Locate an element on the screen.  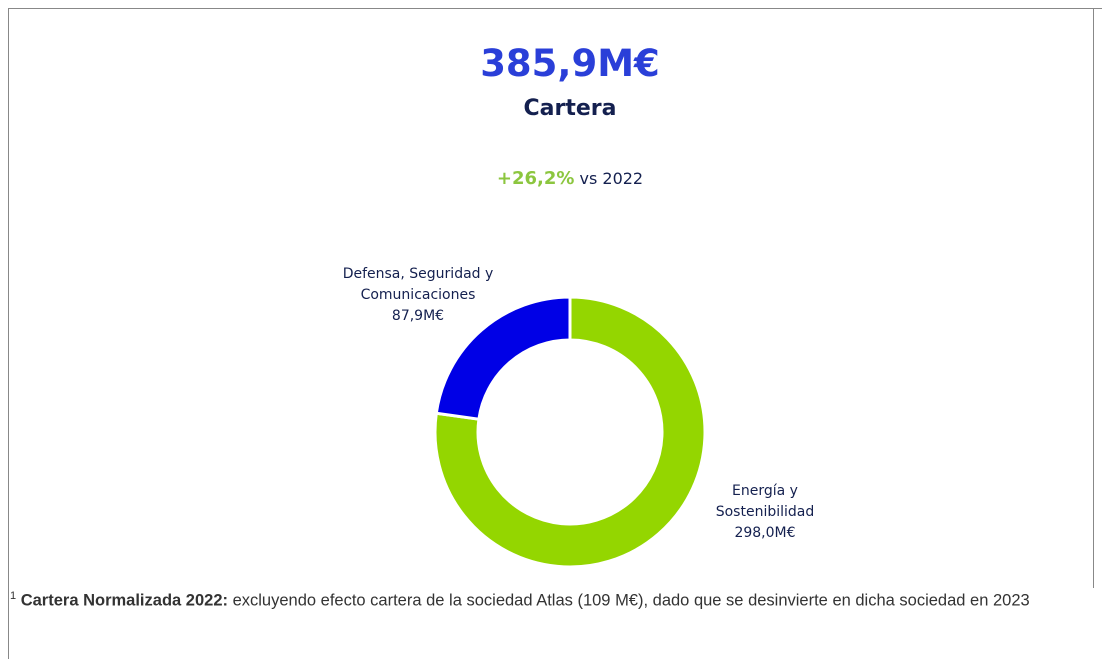
slice-label: Defensa, Seguridad y Comunicaciones is located at coordinates (418, 284).